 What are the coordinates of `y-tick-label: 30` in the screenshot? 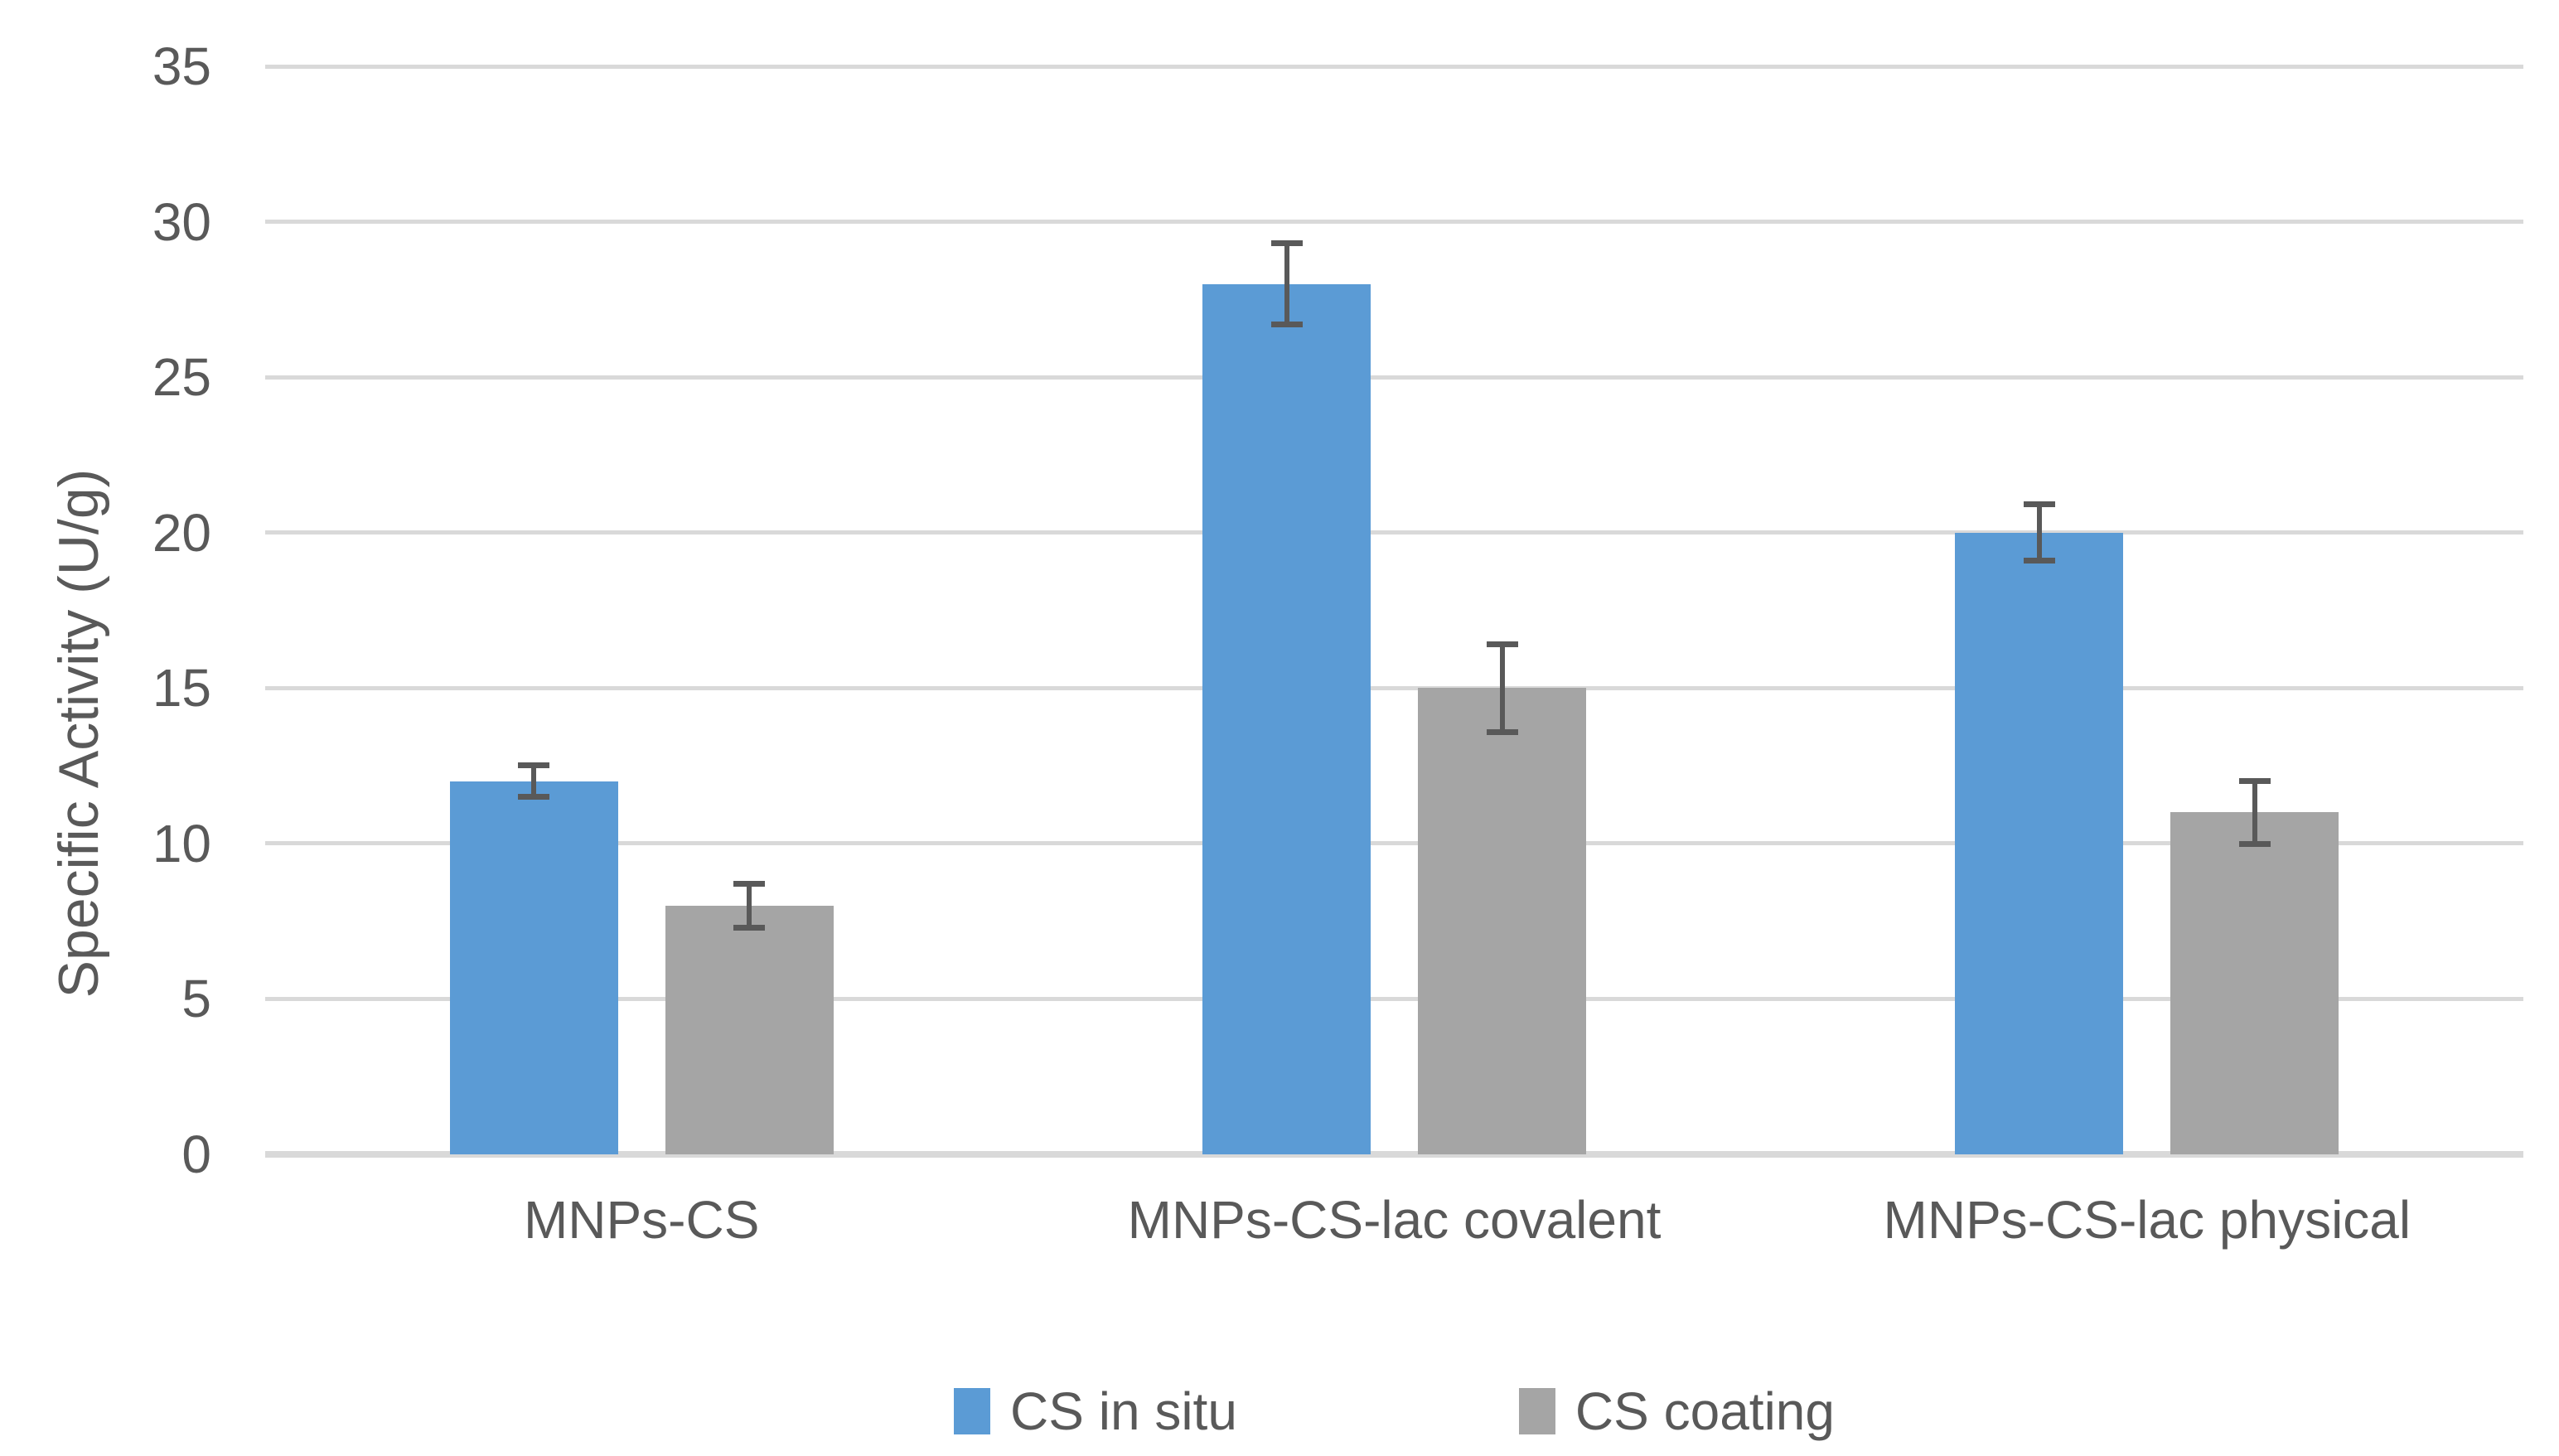 It's located at (181, 221).